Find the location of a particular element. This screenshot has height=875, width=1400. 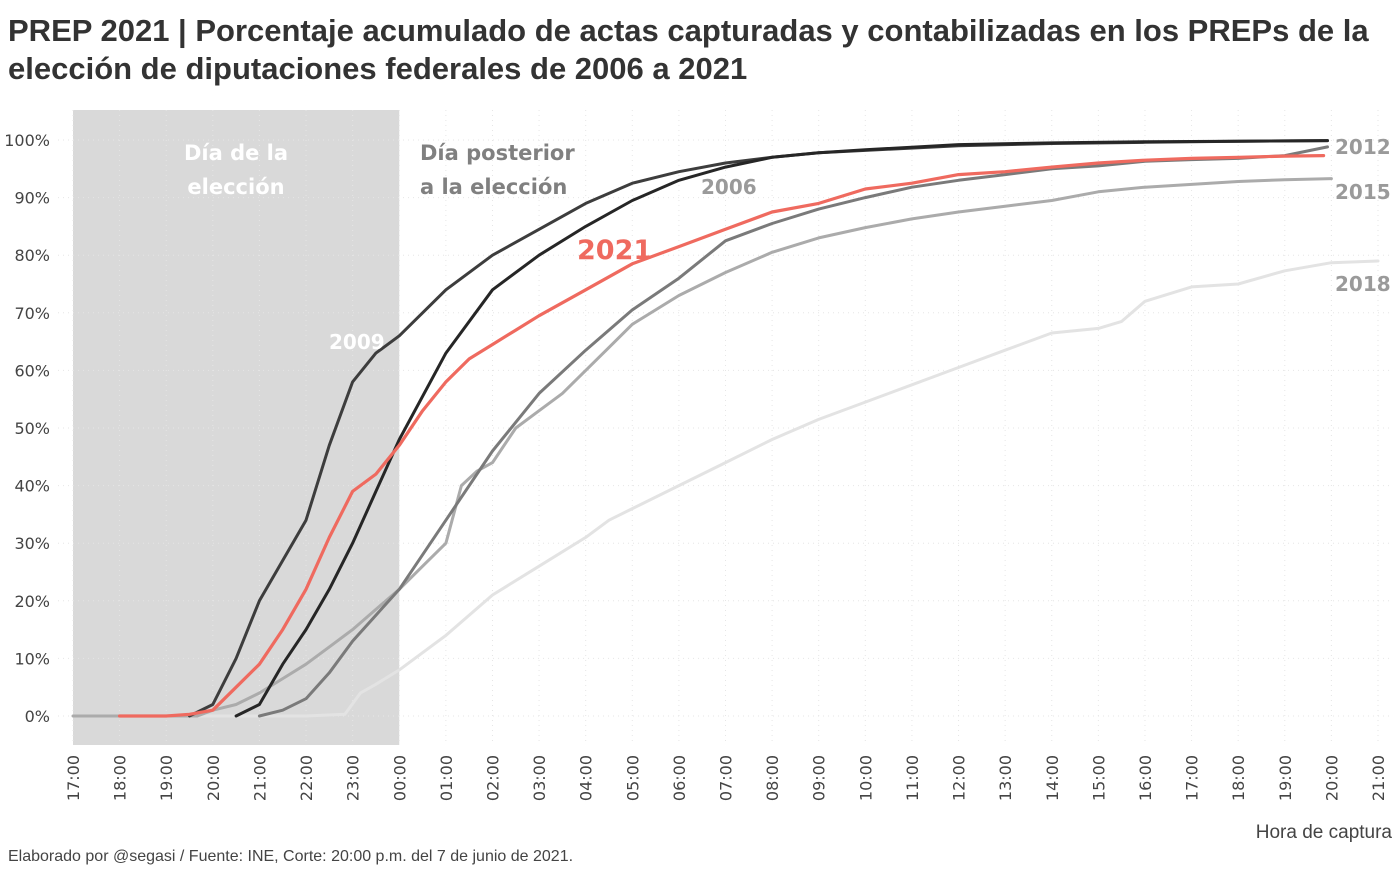

x-tick-label: 03:00 is located at coordinates (539, 778).